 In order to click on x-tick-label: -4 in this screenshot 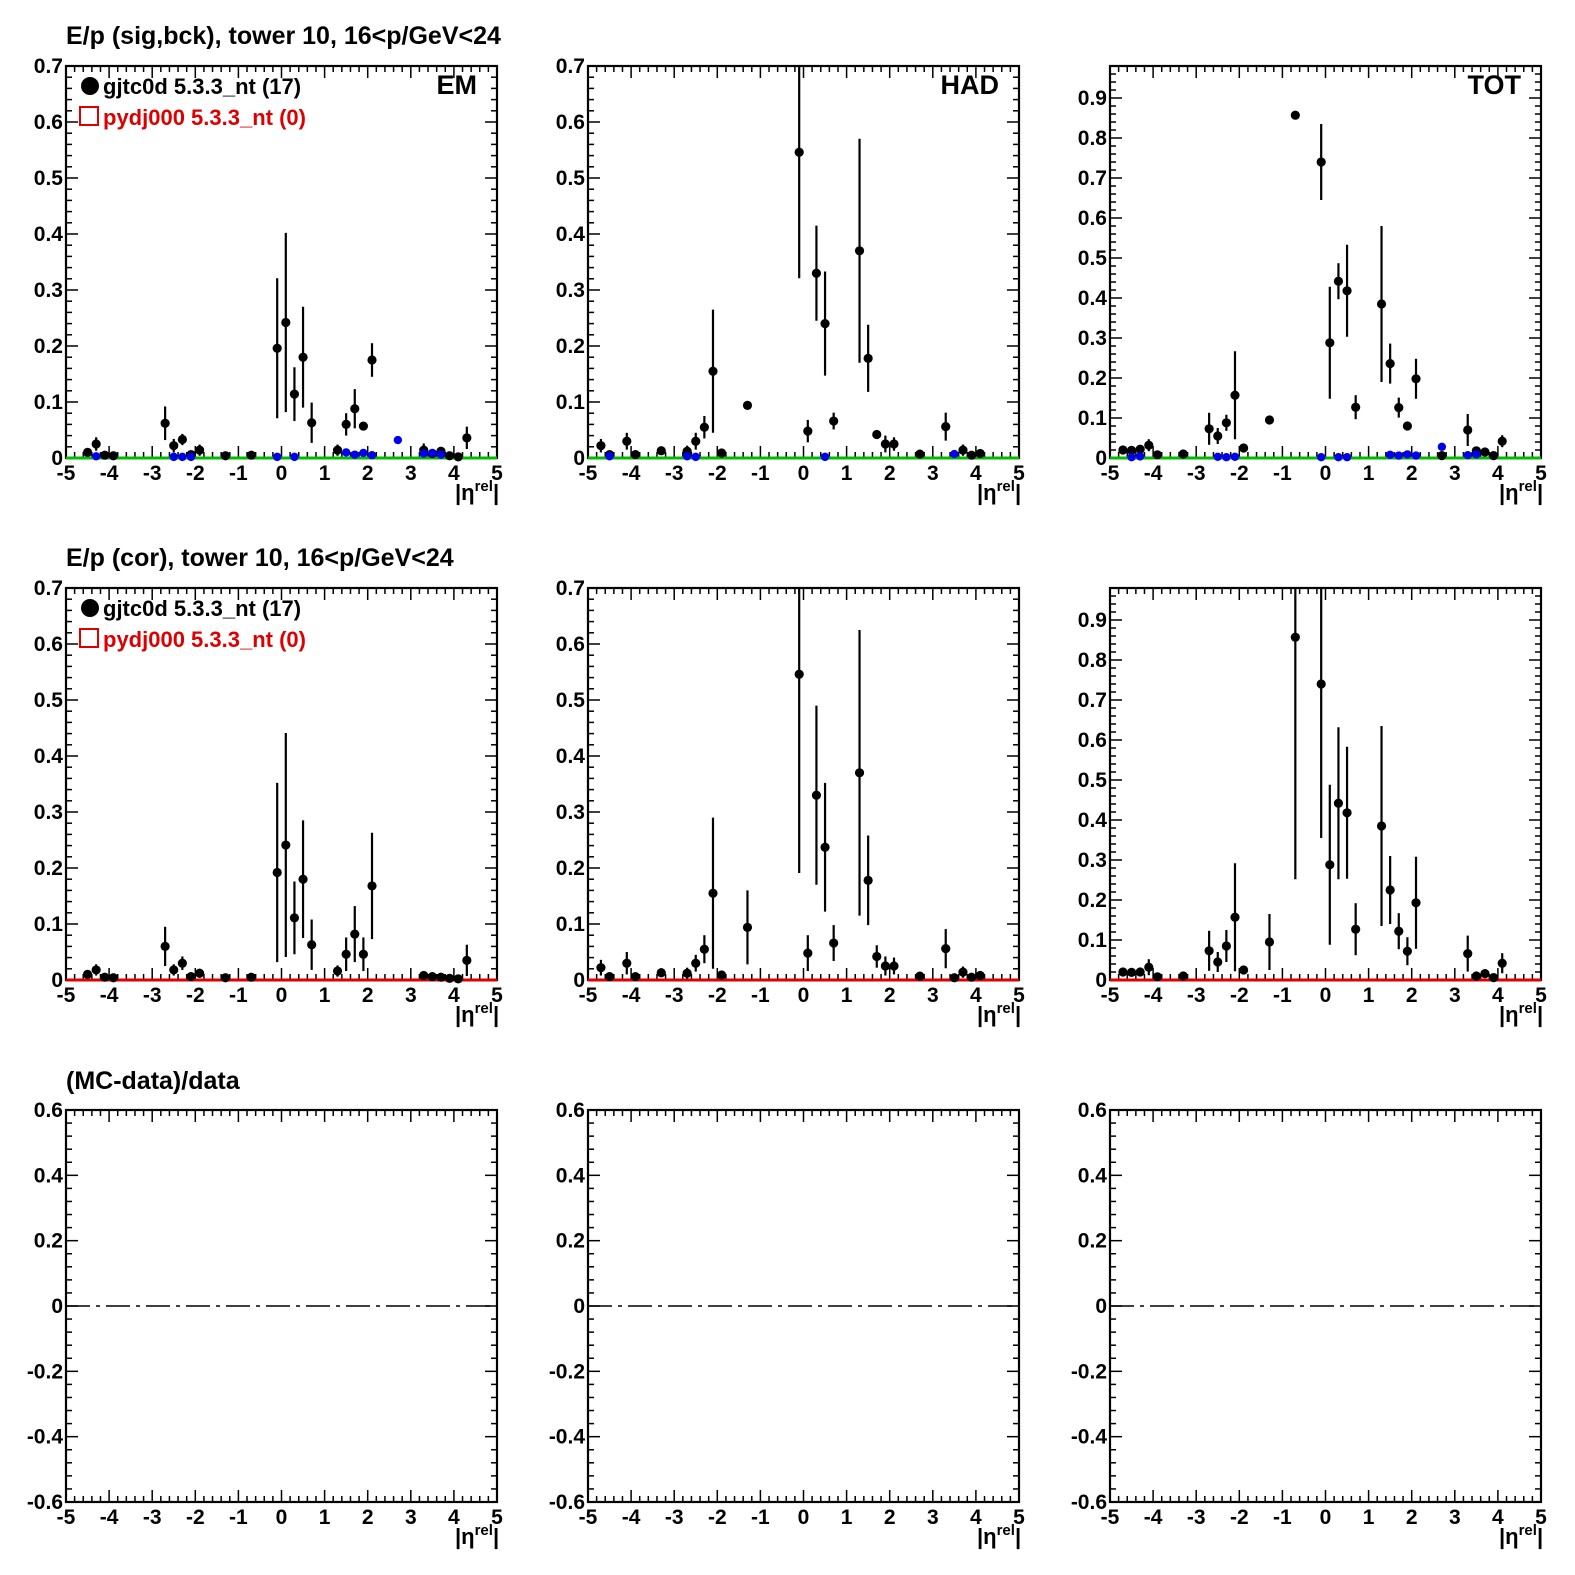, I will do `click(631, 995)`.